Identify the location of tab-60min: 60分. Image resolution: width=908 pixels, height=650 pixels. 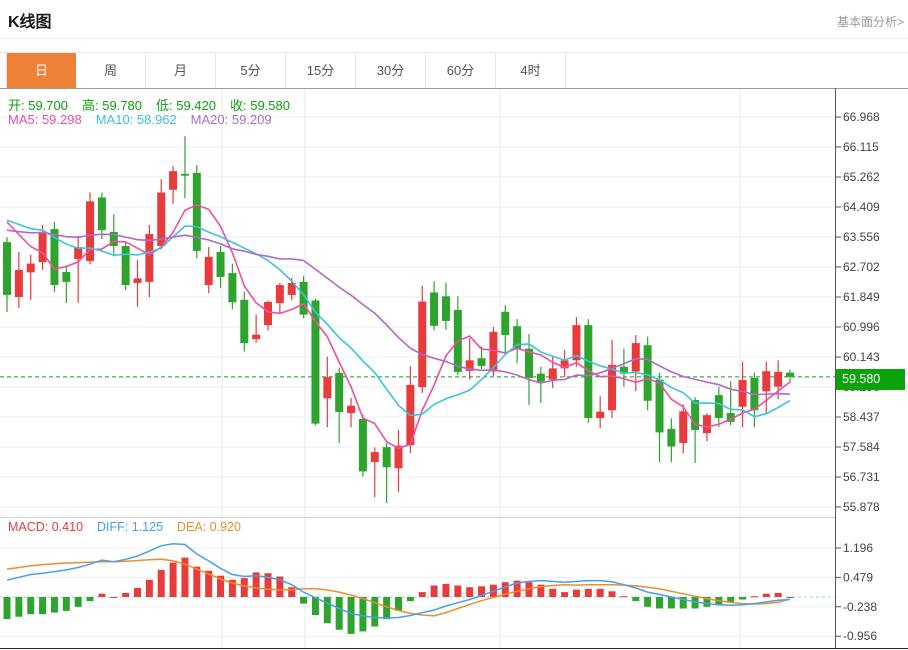
(461, 70).